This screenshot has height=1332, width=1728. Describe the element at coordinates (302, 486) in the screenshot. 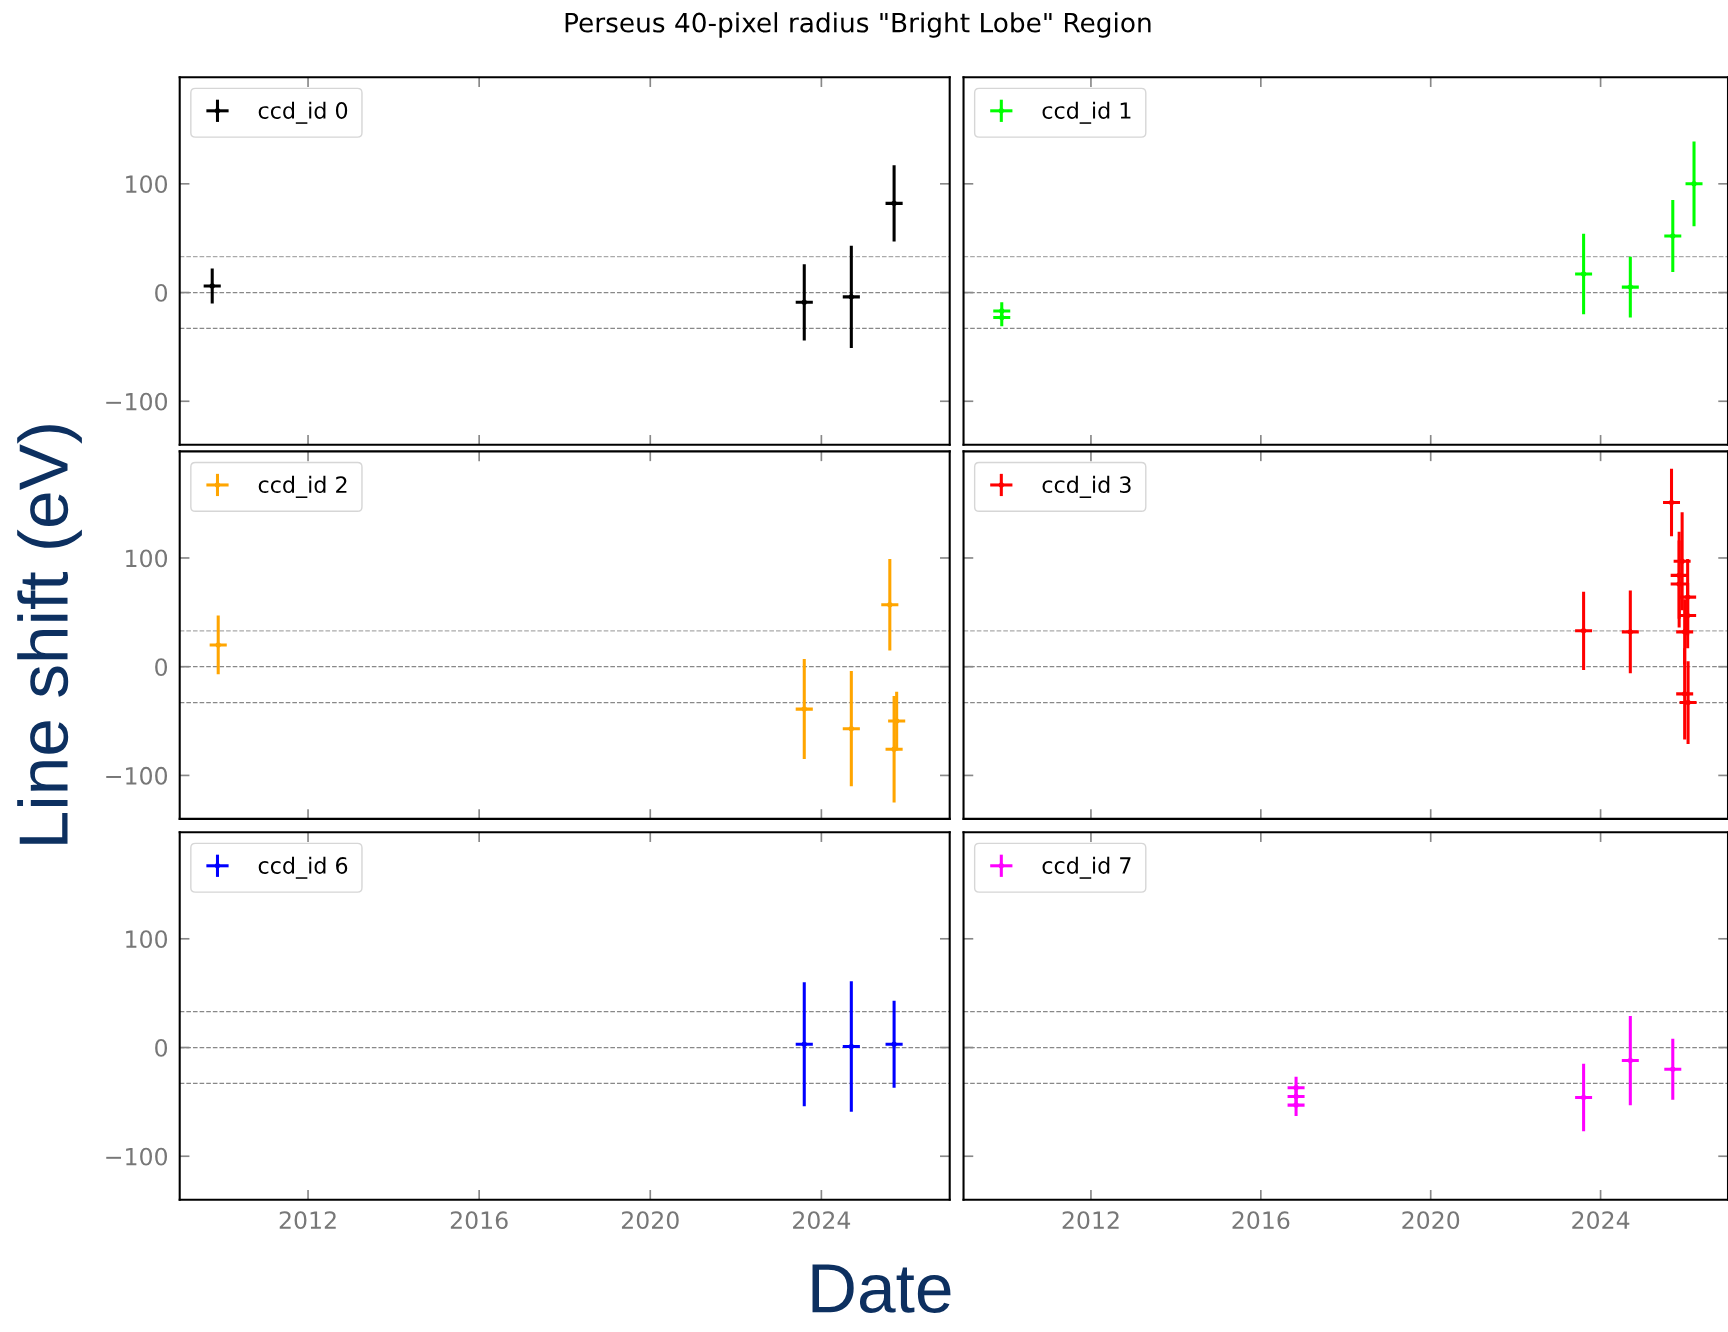

I see `legend-label: ccd_id 2` at that location.